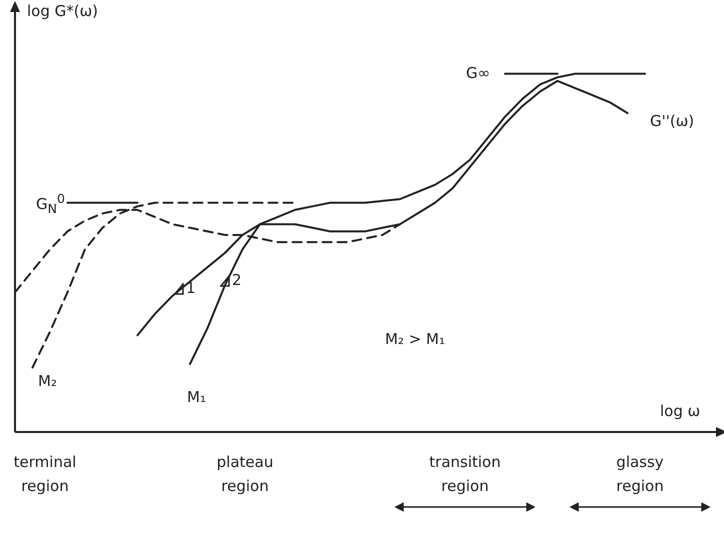 The height and width of the screenshot is (543, 724). What do you see at coordinates (415, 339) in the screenshot?
I see `annotation: M₂ > M₁` at bounding box center [415, 339].